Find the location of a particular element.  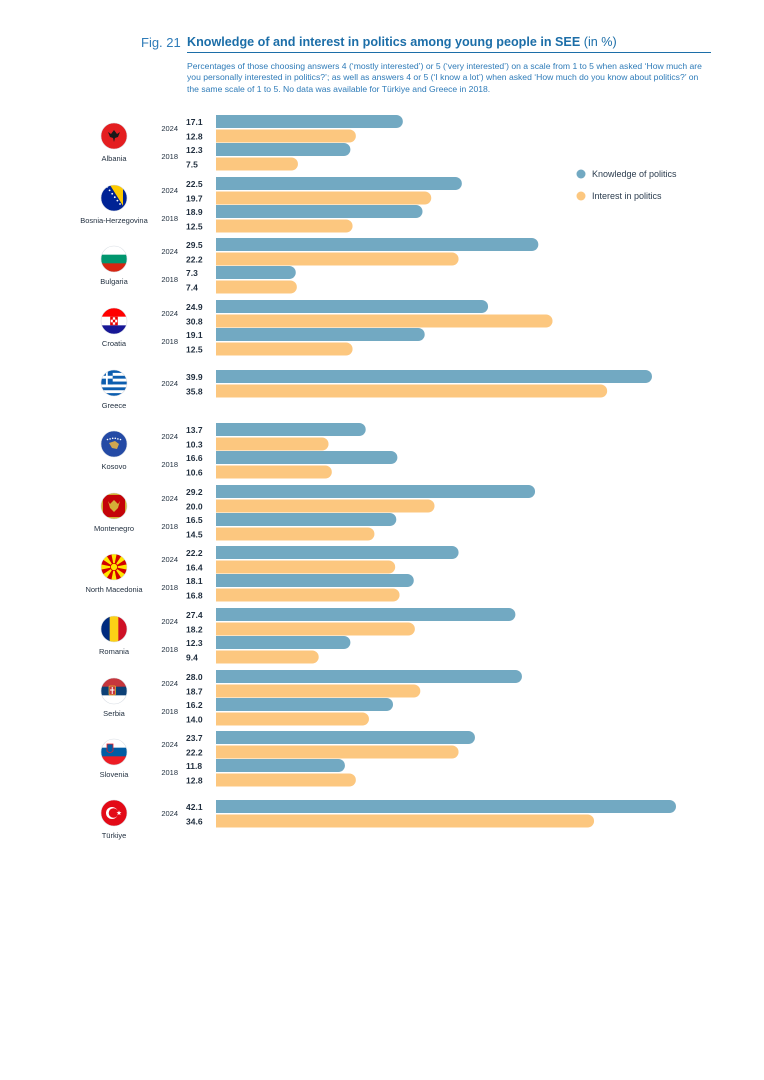

flag-greece-icon is located at coordinates (114, 383).